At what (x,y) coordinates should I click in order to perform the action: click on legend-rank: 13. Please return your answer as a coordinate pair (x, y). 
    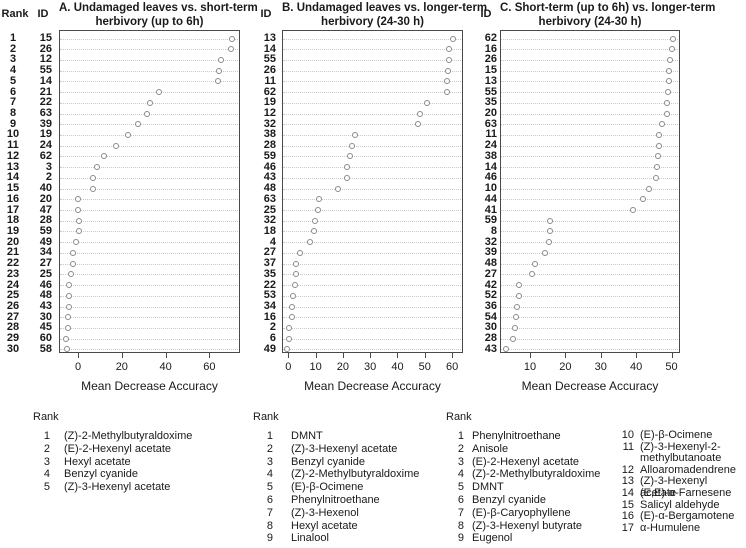
    Looking at the image, I should click on (627, 481).